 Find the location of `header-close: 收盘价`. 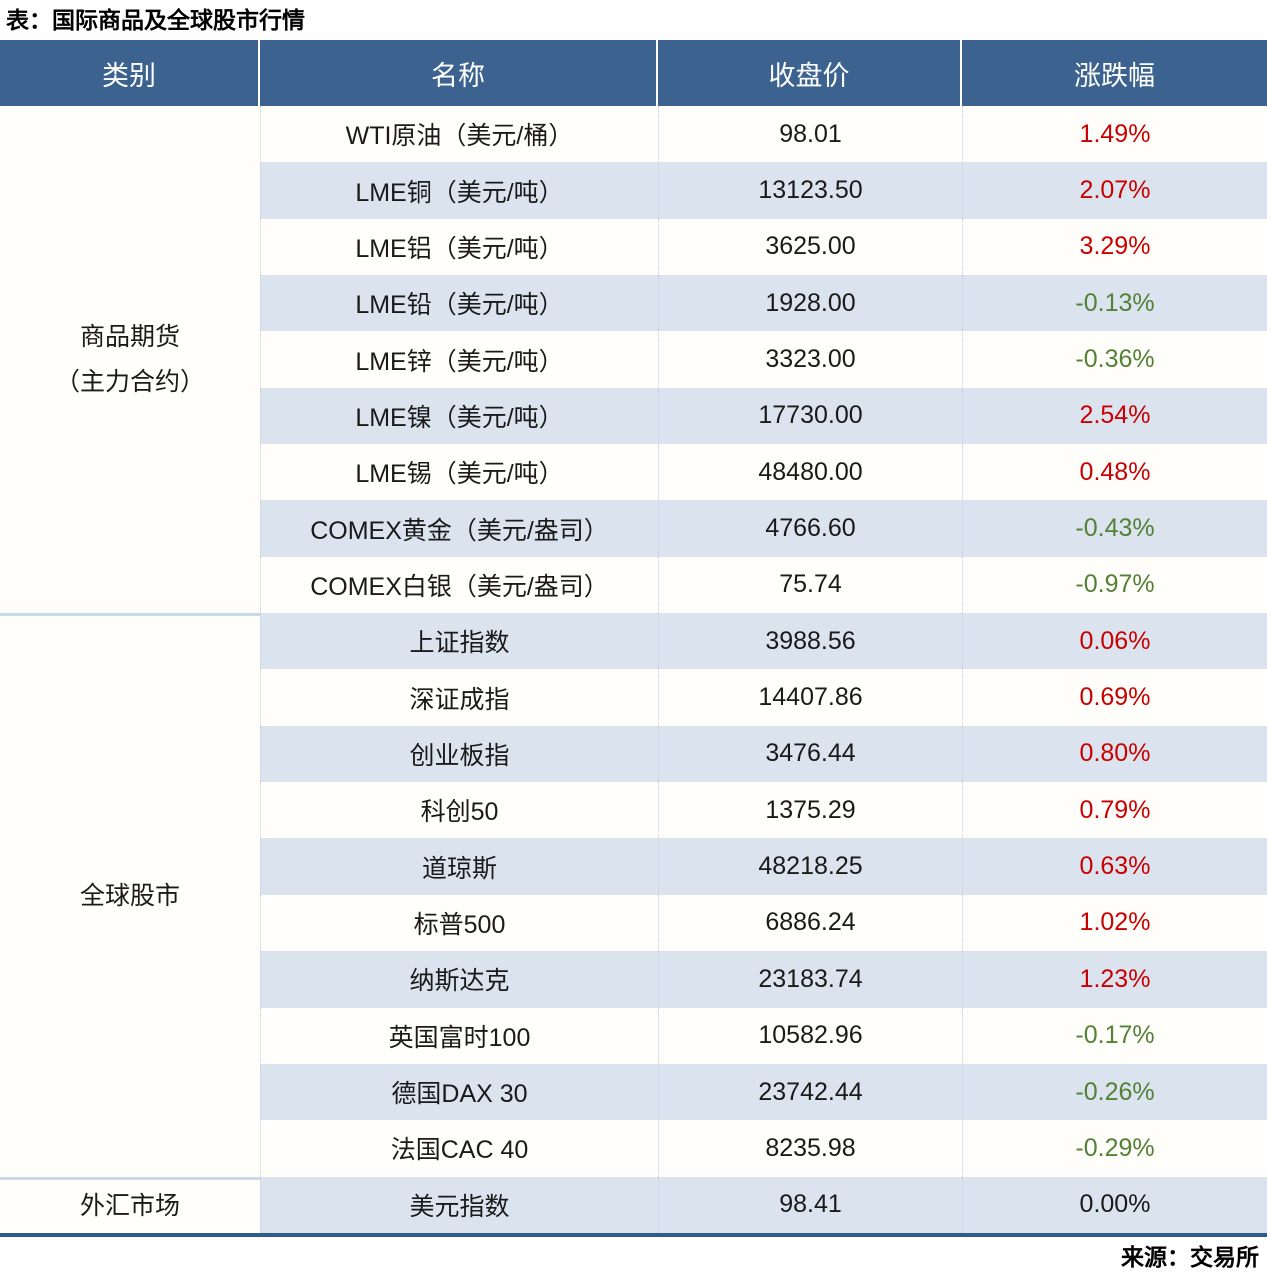

header-close: 收盘价 is located at coordinates (810, 73).